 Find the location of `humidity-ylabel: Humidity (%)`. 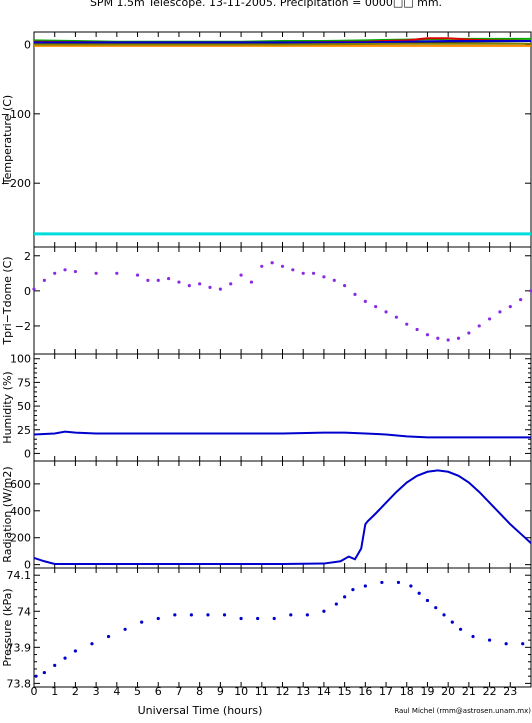

humidity-ylabel: Humidity (%) is located at coordinates (7, 407).